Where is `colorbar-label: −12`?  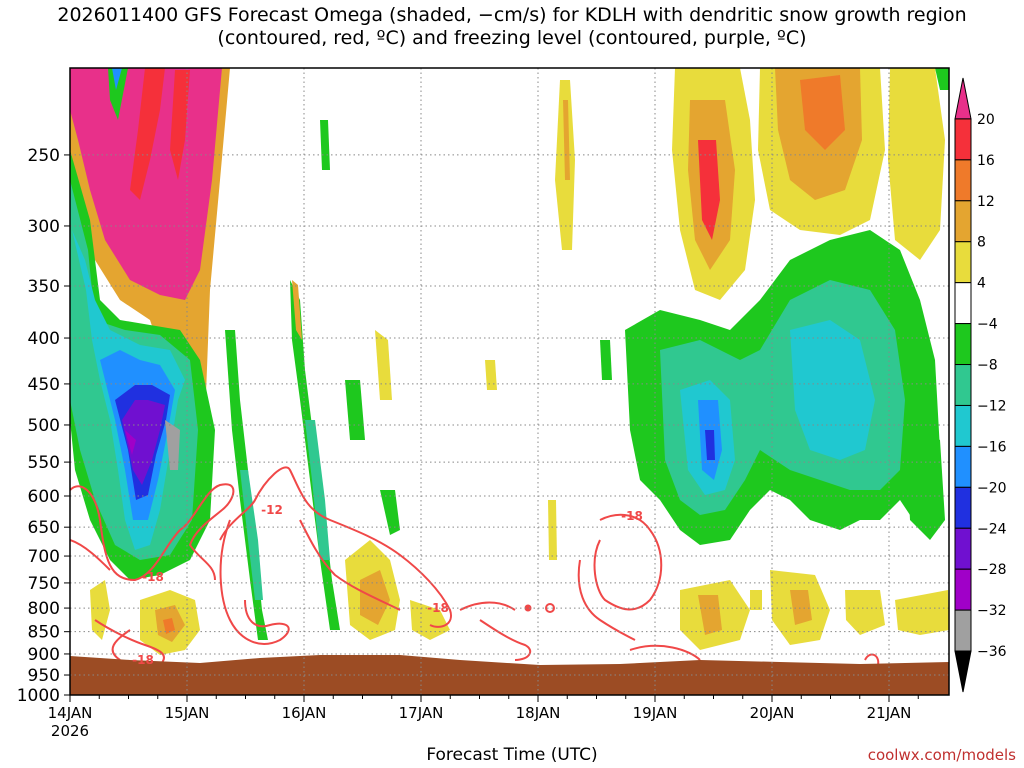 colorbar-label: −12 is located at coordinates (992, 406).